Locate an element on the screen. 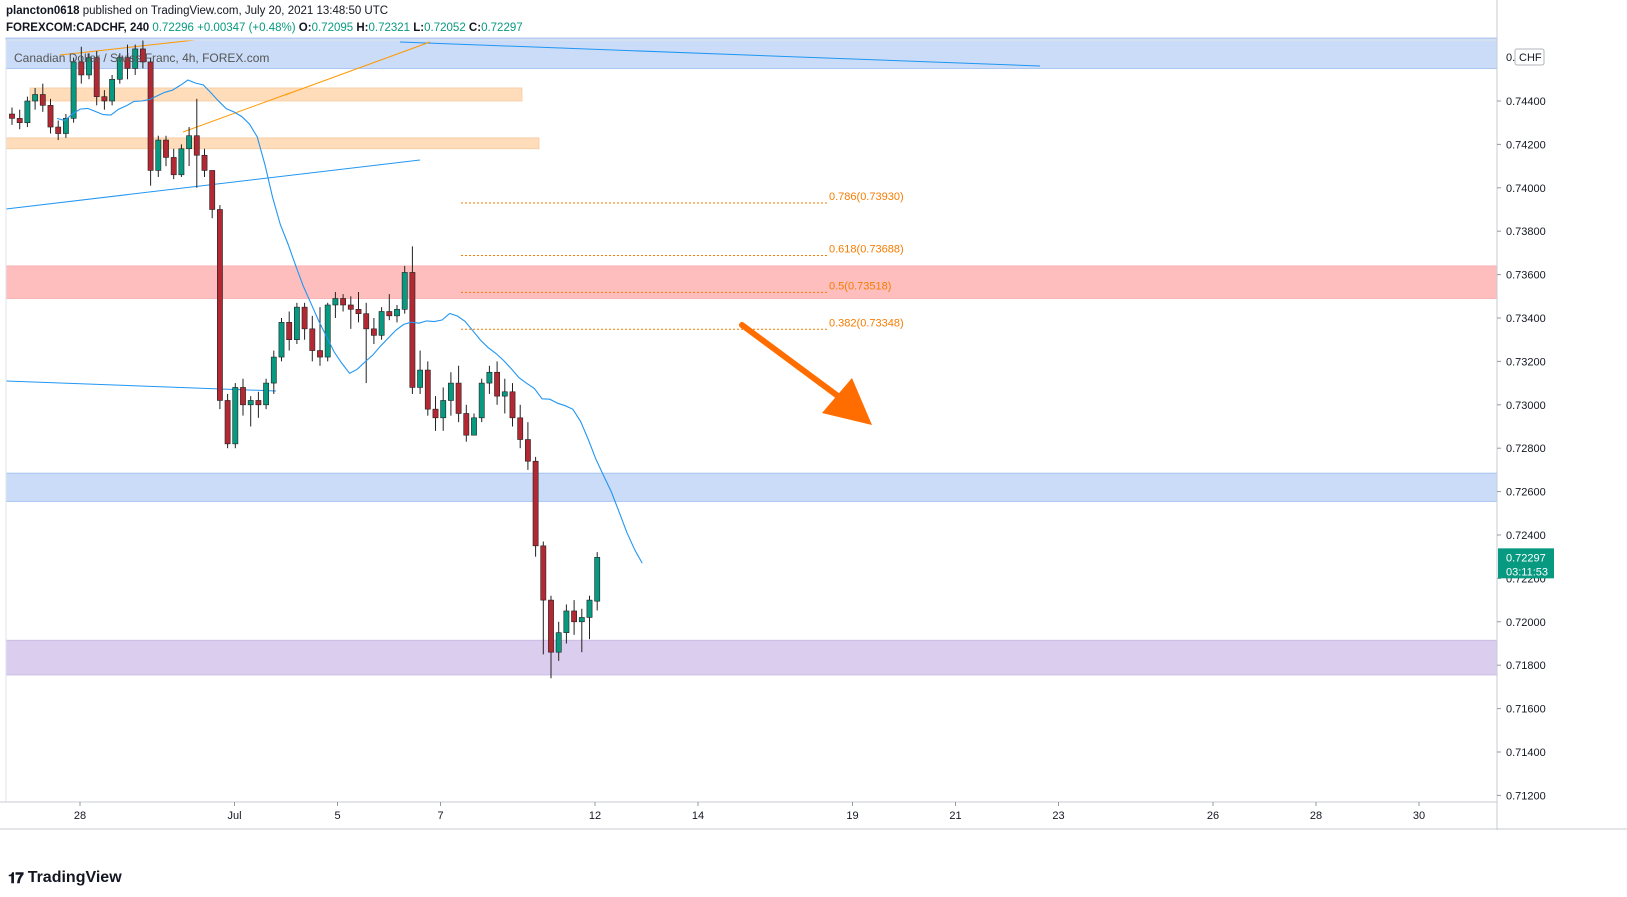 The height and width of the screenshot is (897, 1627). price-tick-label: 0.74200 is located at coordinates (1526, 145).